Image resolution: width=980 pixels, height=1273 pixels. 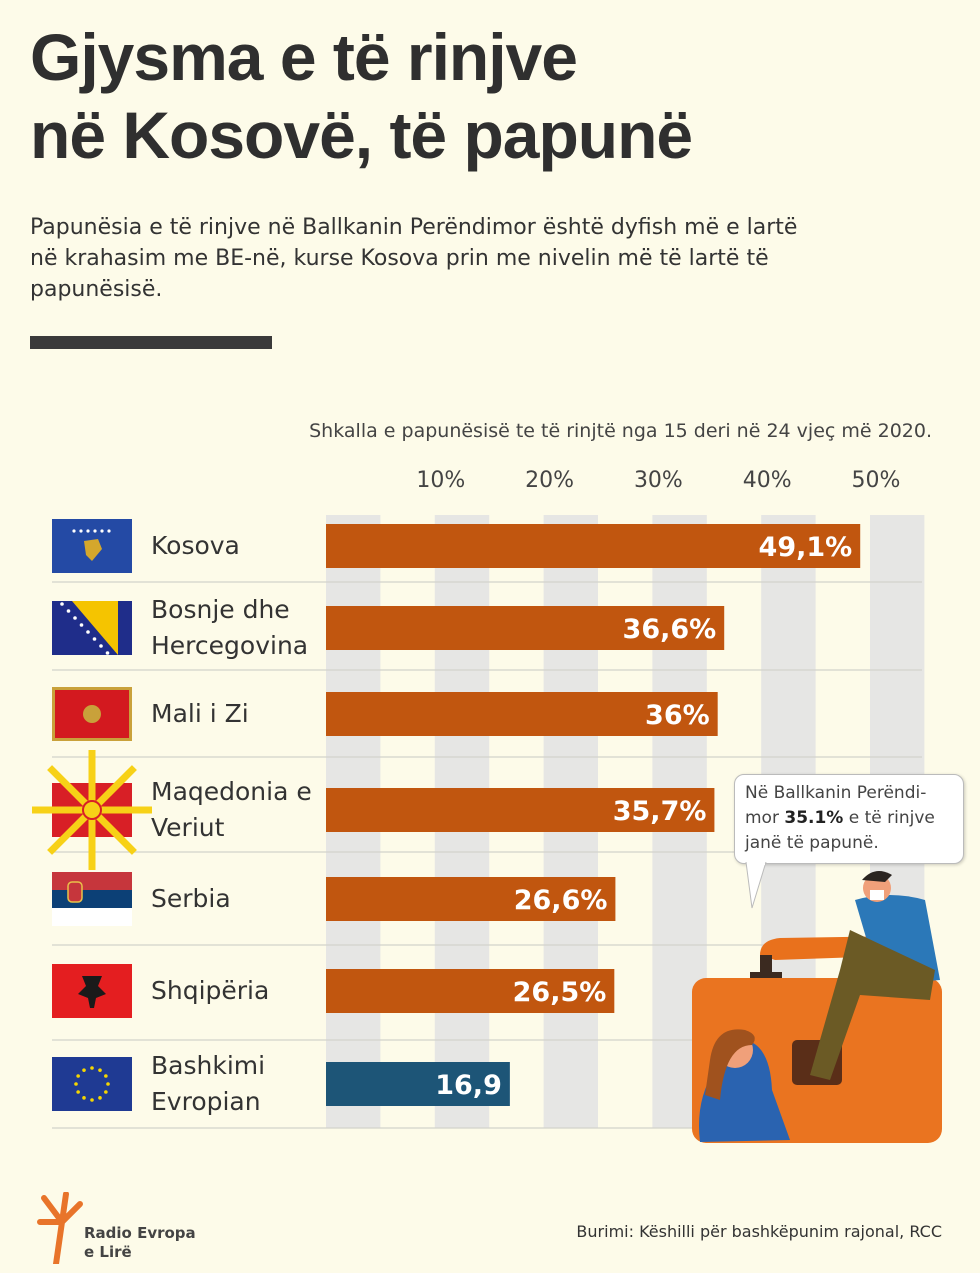 What do you see at coordinates (60, 1228) in the screenshot?
I see `rferl-logo-icon` at bounding box center [60, 1228].